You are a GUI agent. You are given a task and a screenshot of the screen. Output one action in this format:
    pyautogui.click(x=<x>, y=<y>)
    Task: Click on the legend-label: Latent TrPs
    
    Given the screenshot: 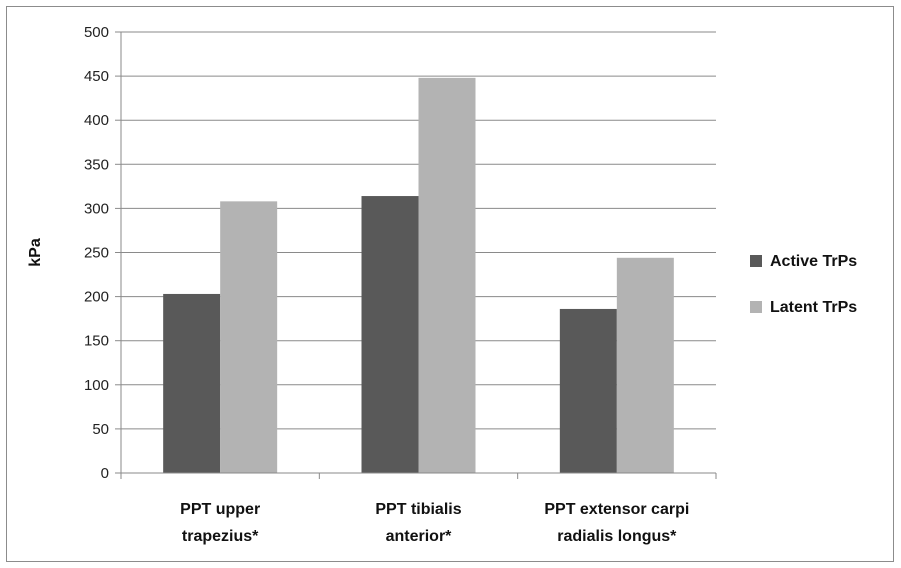 What is the action you would take?
    pyautogui.click(x=813, y=307)
    